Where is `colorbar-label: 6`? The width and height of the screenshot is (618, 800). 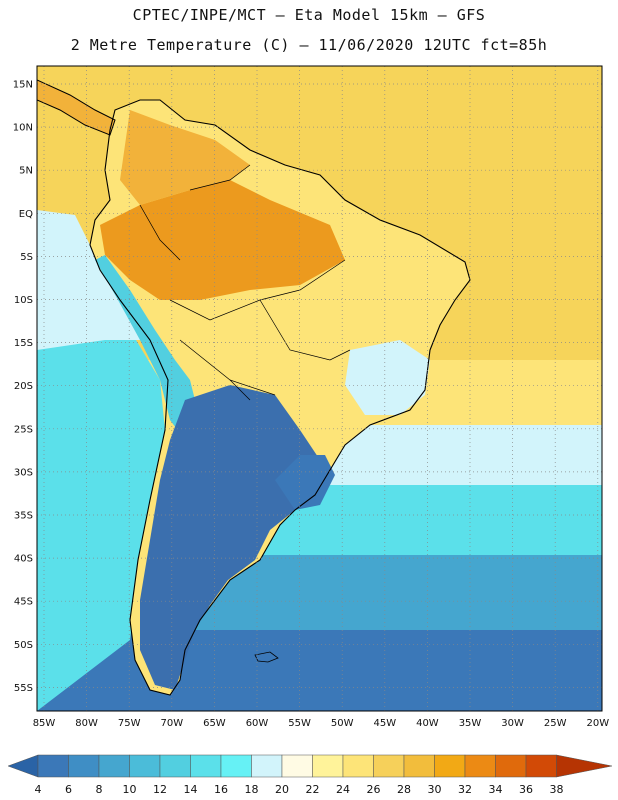
colorbar-label: 6 is located at coordinates (68, 789).